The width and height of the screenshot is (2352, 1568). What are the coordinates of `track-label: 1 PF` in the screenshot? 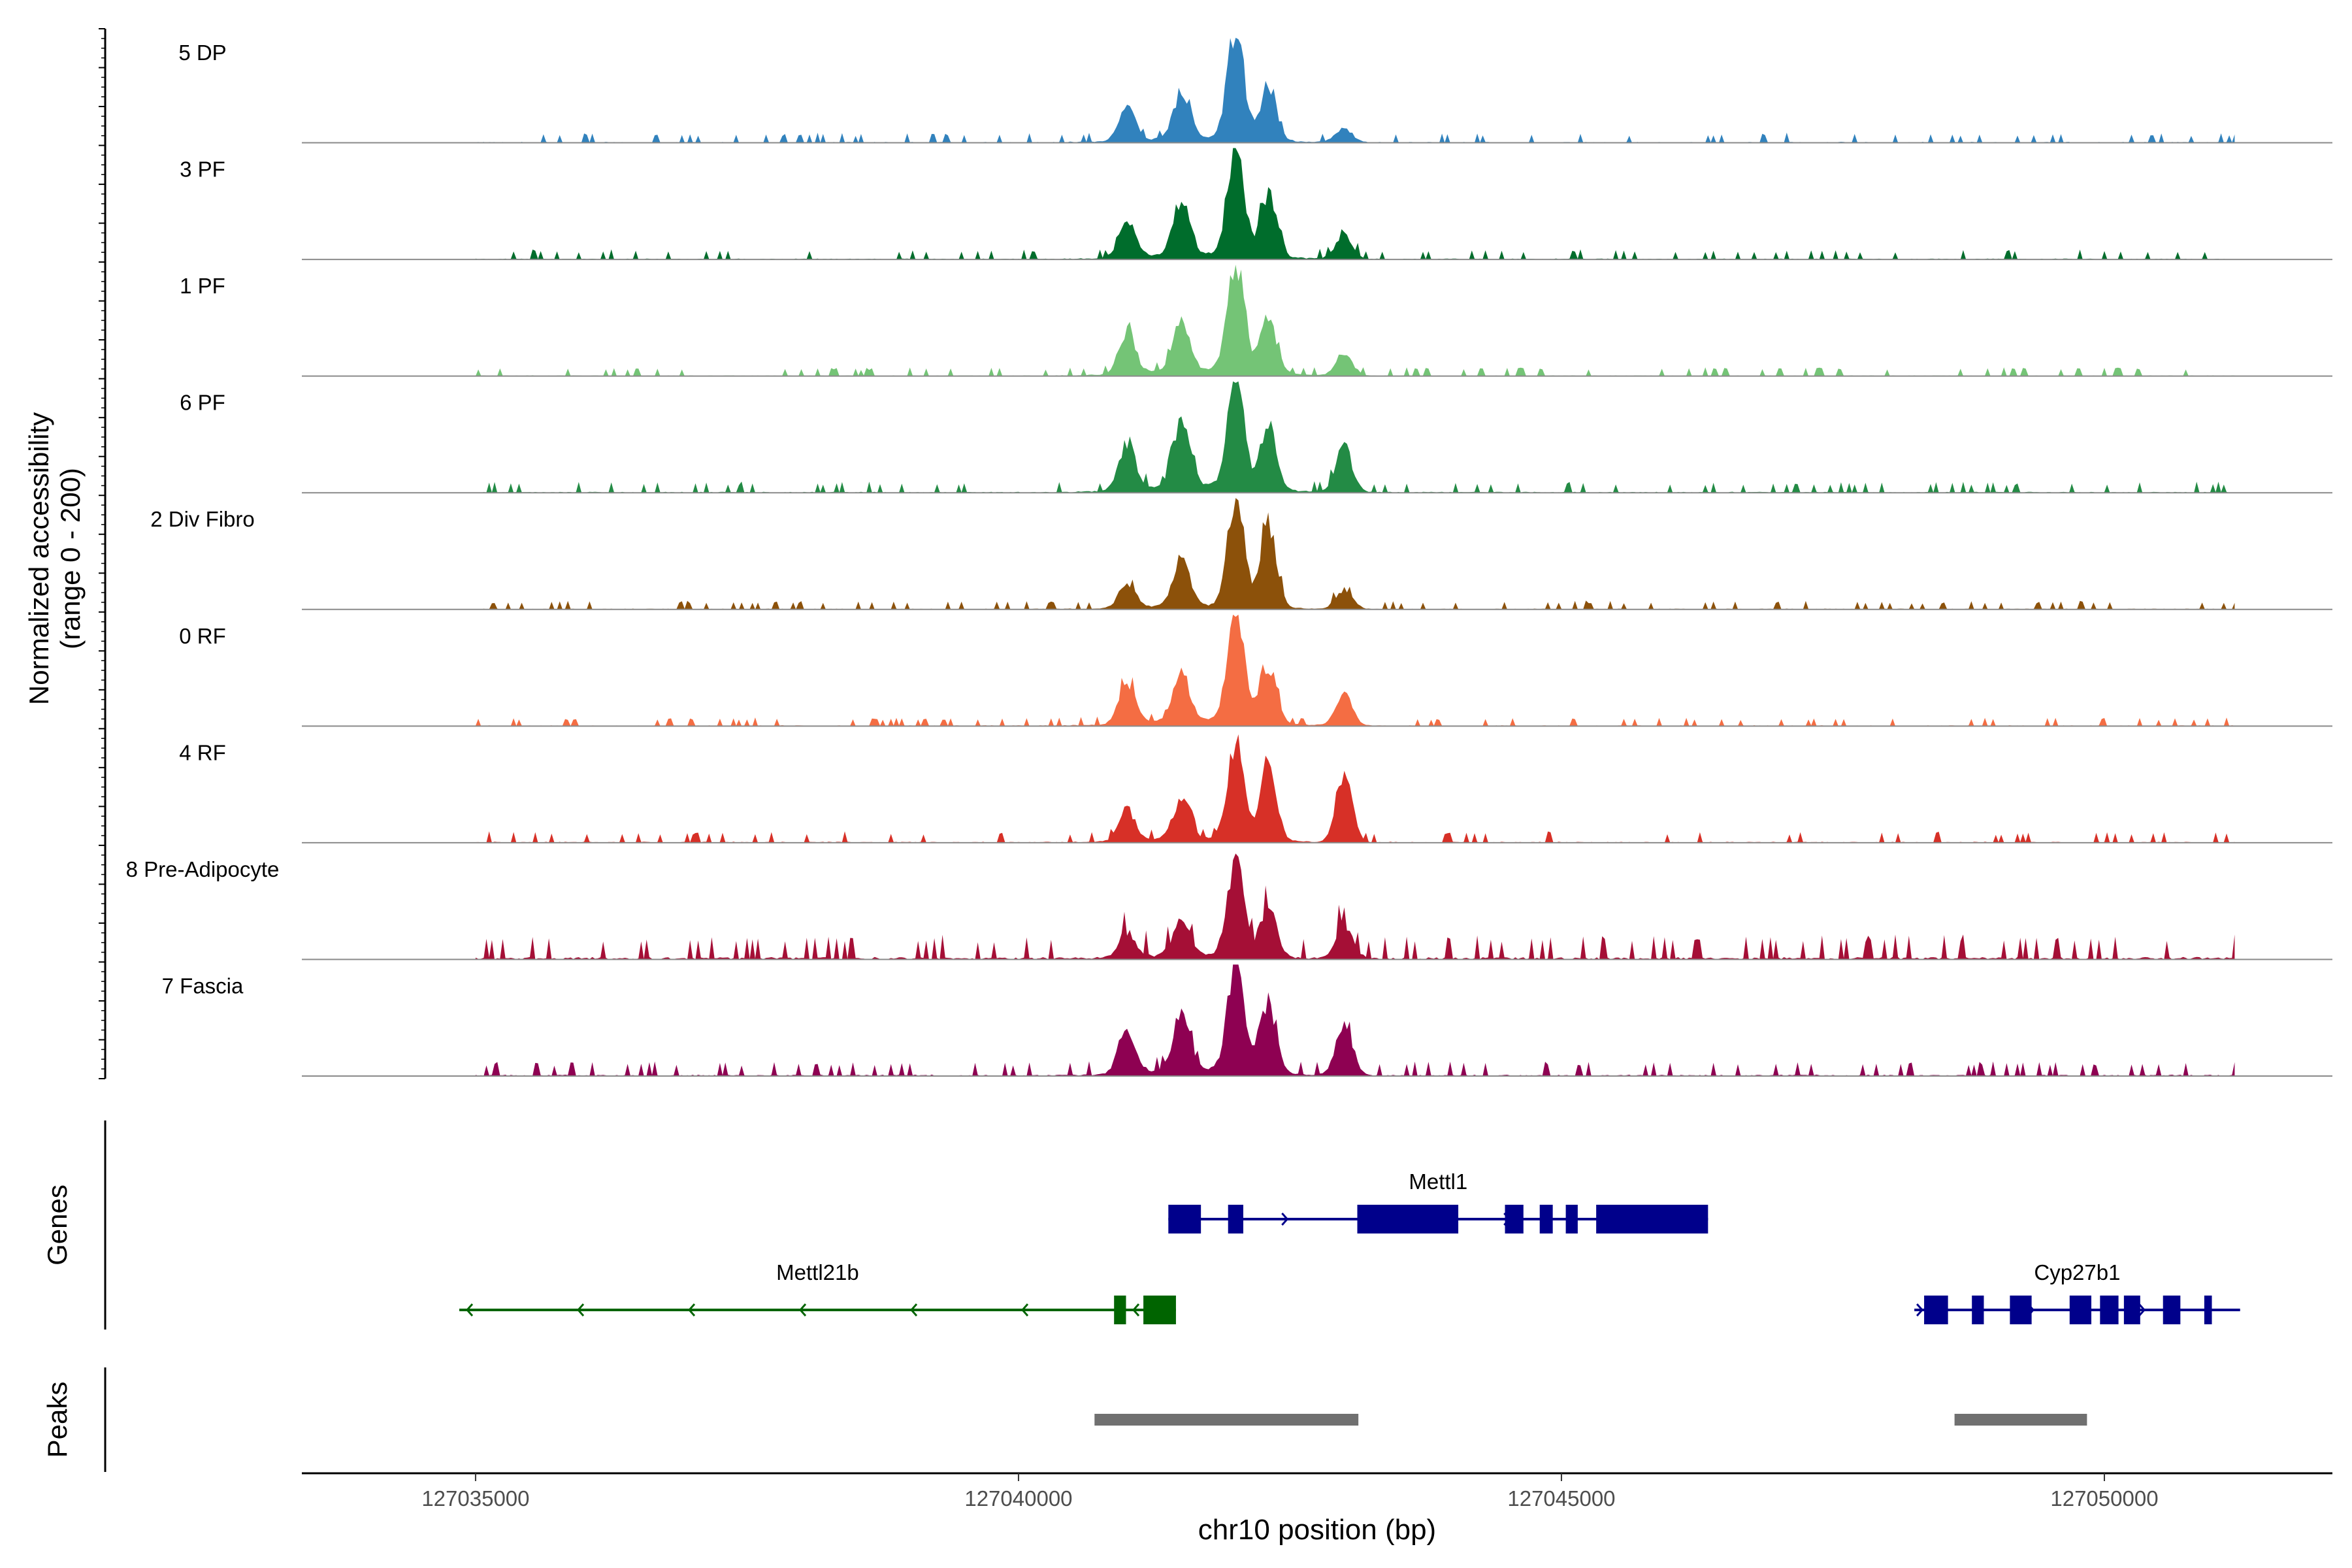 It's located at (202, 286).